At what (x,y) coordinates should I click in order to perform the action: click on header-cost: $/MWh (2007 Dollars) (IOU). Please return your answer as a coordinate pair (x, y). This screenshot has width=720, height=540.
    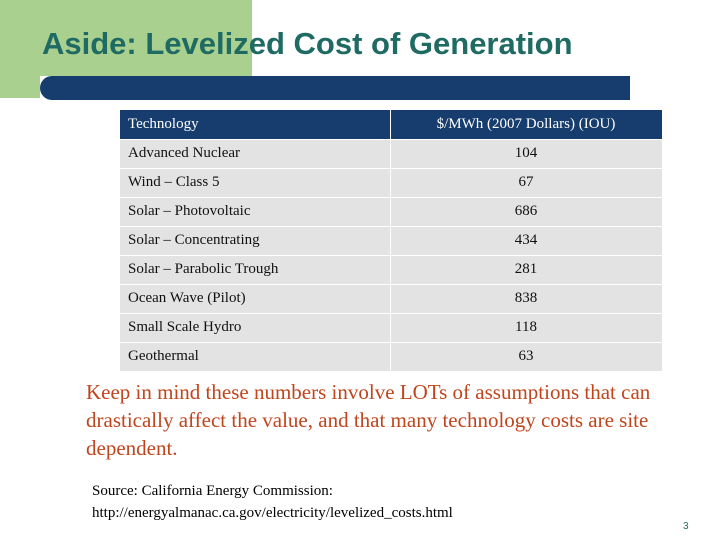
    Looking at the image, I should click on (526, 125).